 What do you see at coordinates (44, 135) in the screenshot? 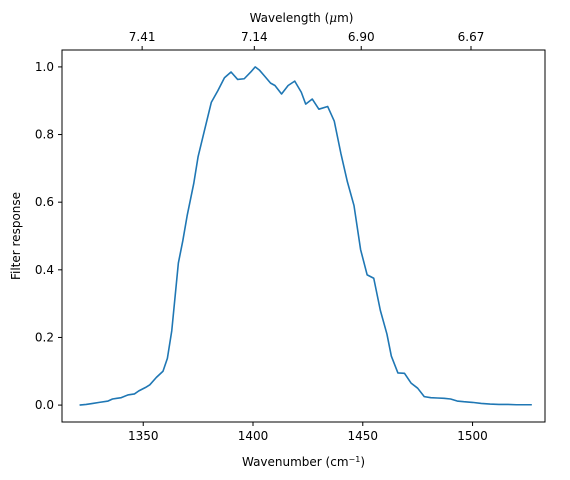
I see `y-tick-label: 0.8` at bounding box center [44, 135].